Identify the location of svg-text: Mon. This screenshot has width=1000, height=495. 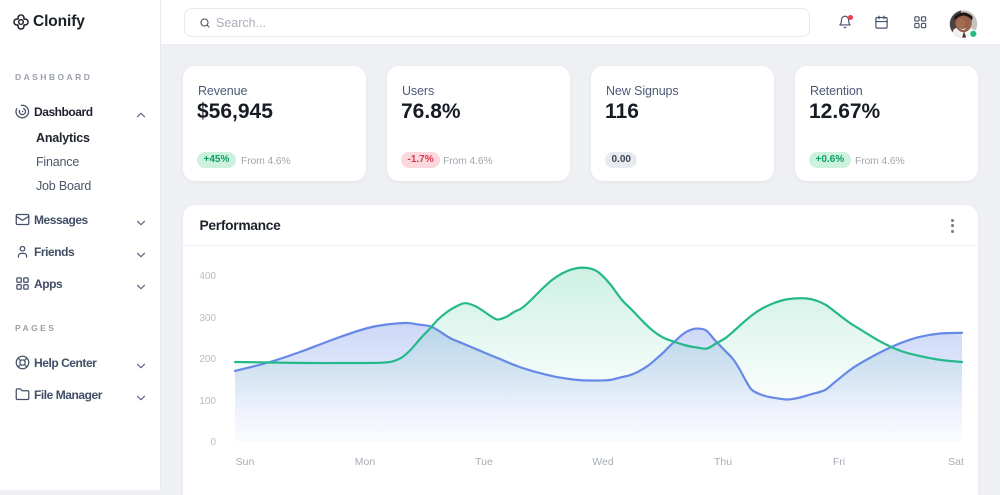
(365, 462).